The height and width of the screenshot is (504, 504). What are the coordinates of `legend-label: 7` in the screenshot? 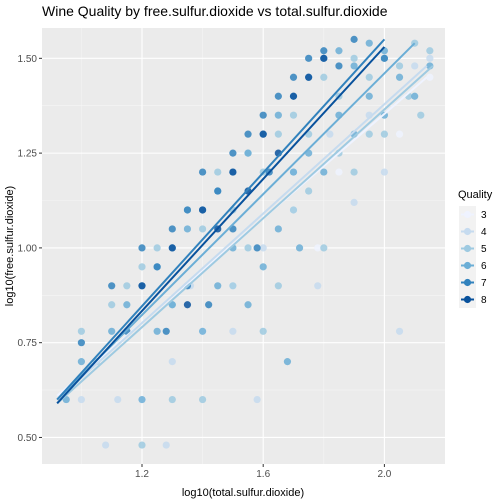 It's located at (484, 283).